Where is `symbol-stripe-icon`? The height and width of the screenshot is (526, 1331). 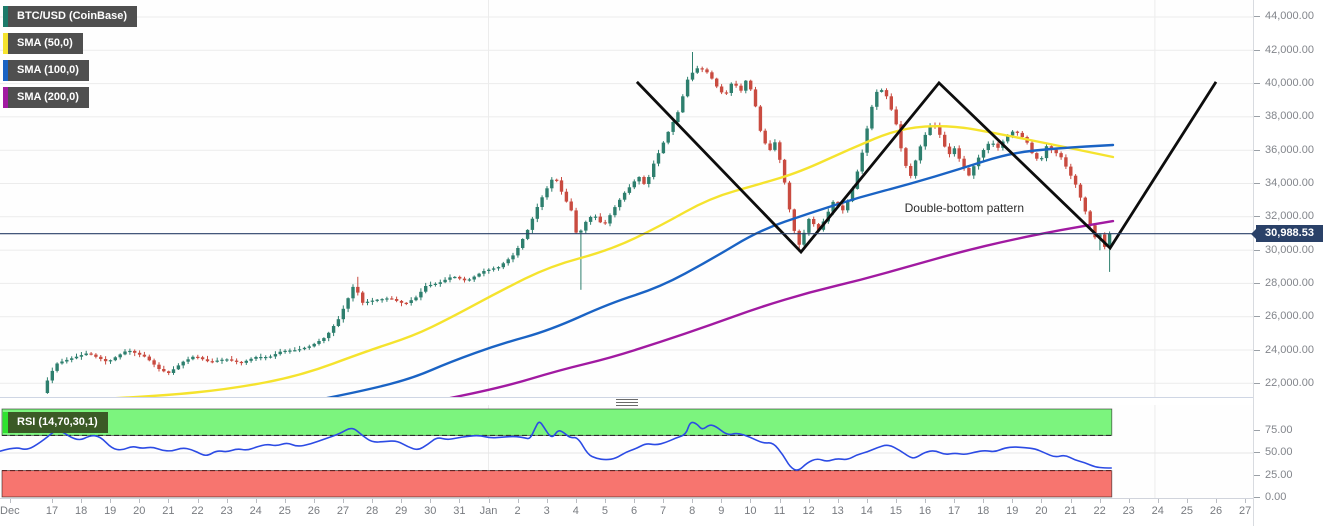 symbol-stripe-icon is located at coordinates (5, 16).